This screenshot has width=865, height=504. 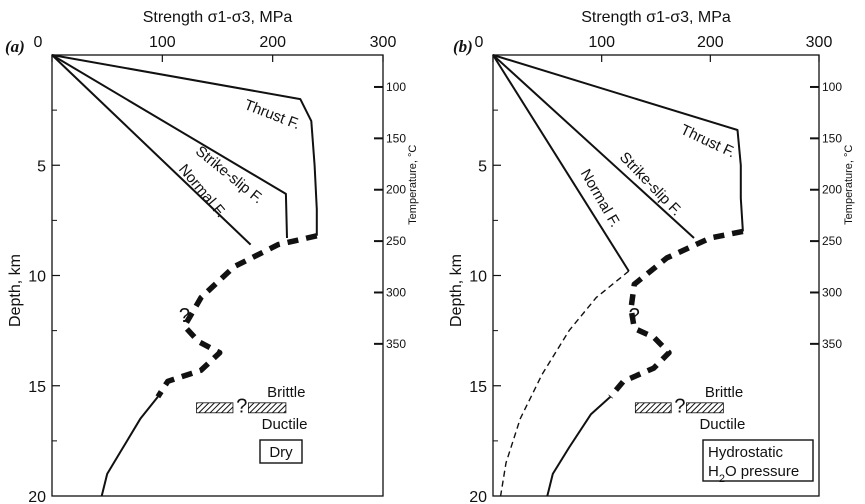 What do you see at coordinates (272, 114) in the screenshot?
I see `curve-label: Thrust F.` at bounding box center [272, 114].